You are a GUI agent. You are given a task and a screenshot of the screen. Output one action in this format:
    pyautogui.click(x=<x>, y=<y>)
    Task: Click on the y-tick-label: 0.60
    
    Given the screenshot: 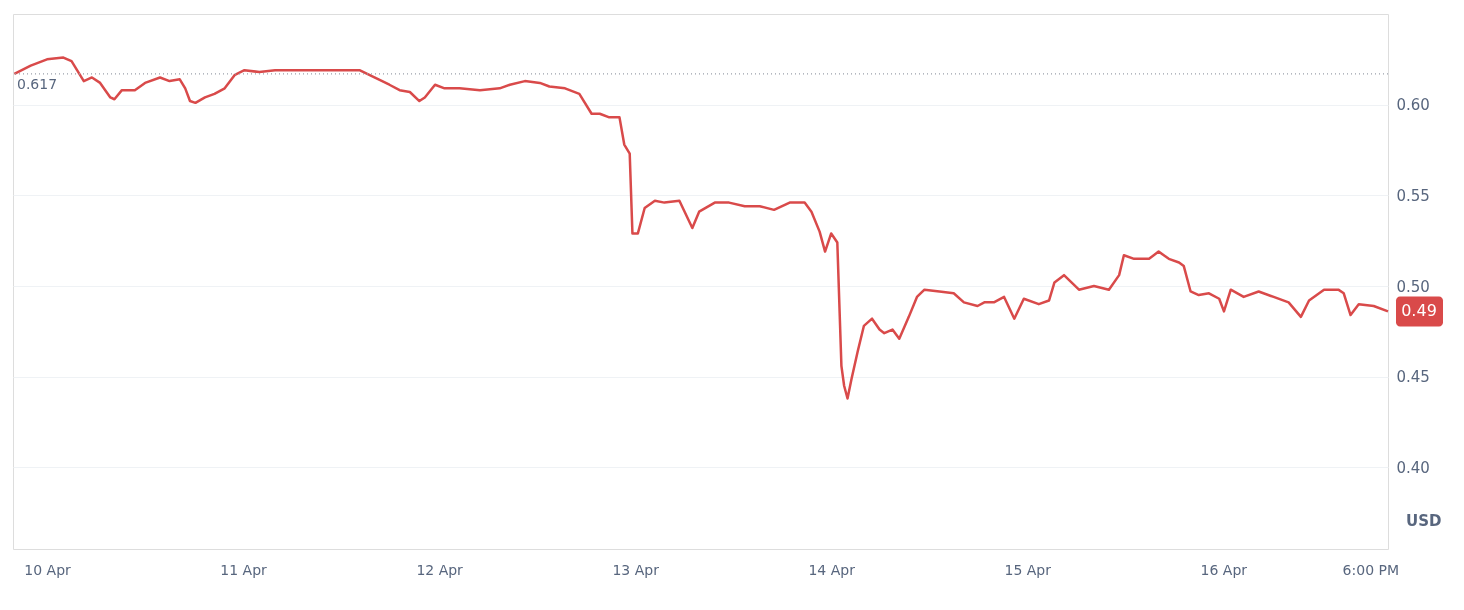 What is the action you would take?
    pyautogui.click(x=1413, y=105)
    